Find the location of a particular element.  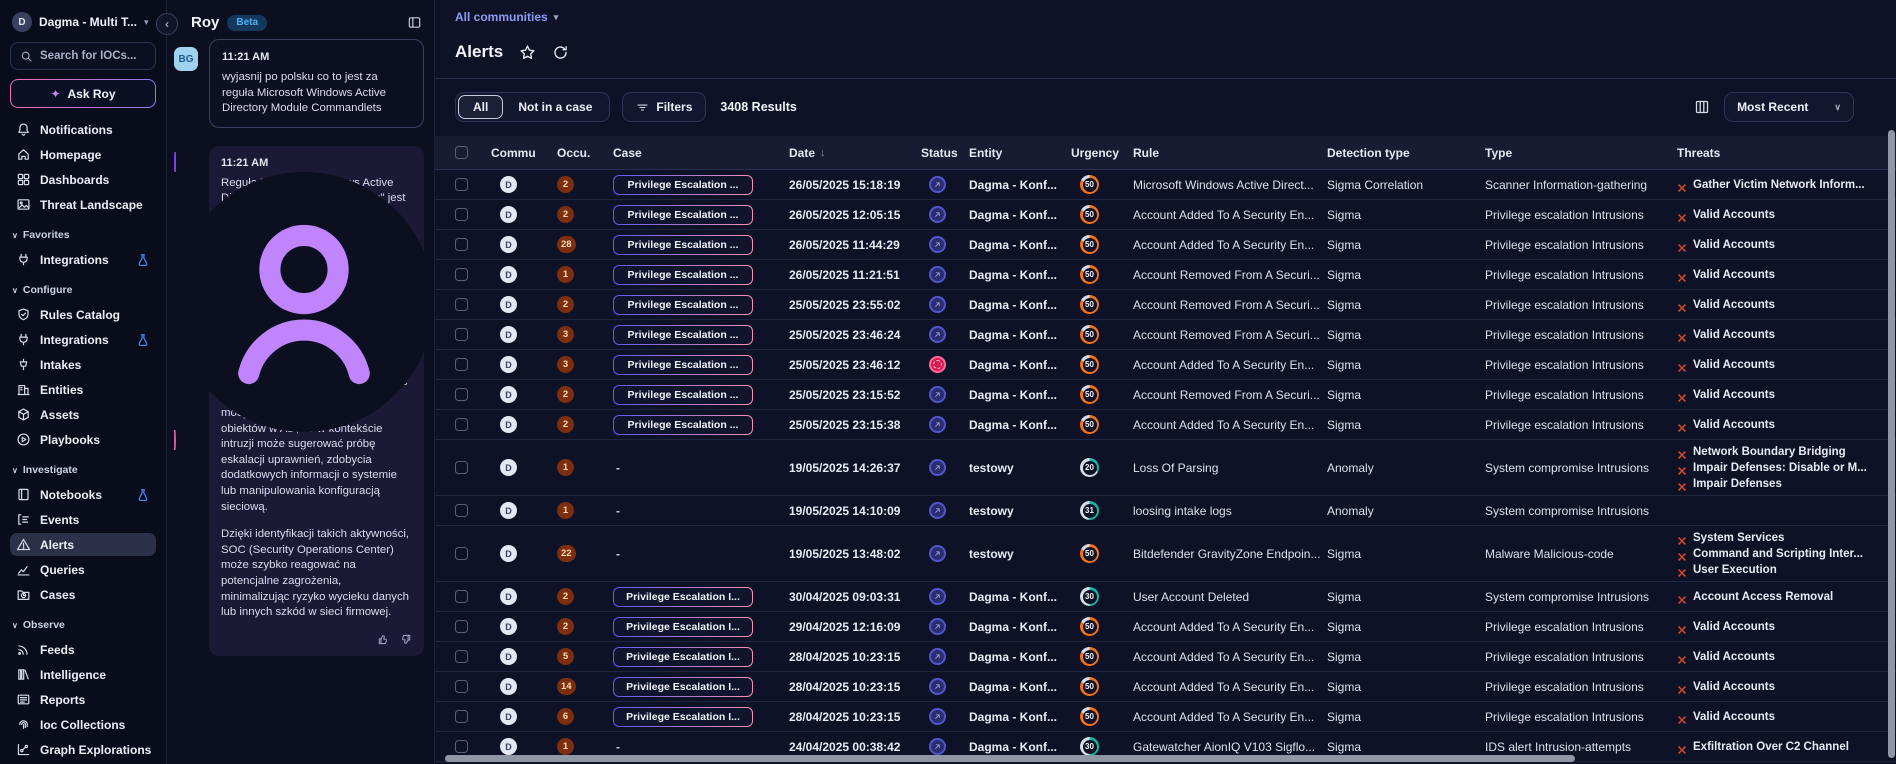

section-header-favorites: ∨ Favorites is located at coordinates (84, 235).